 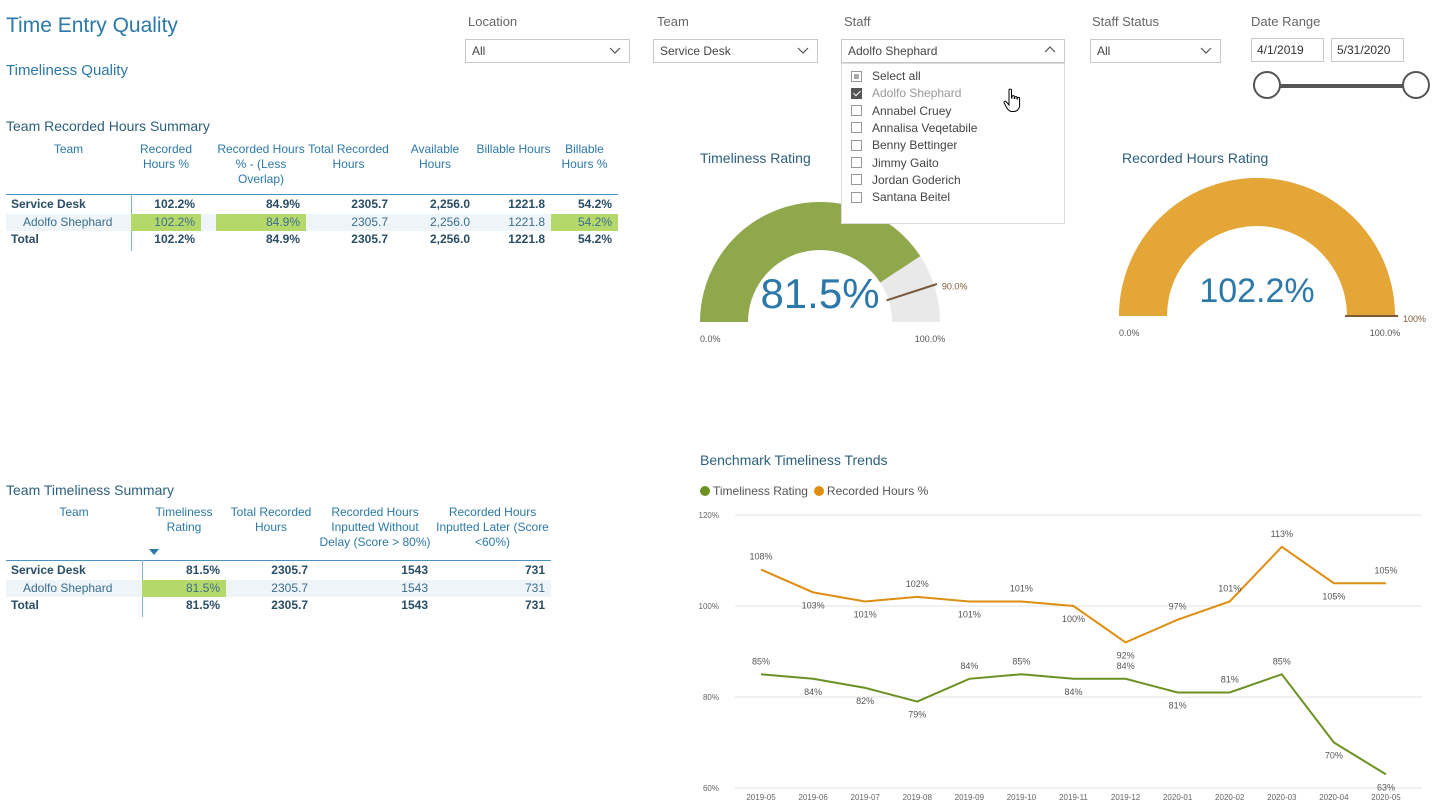 What do you see at coordinates (184, 588) in the screenshot?
I see `table-cell: 81.5%` at bounding box center [184, 588].